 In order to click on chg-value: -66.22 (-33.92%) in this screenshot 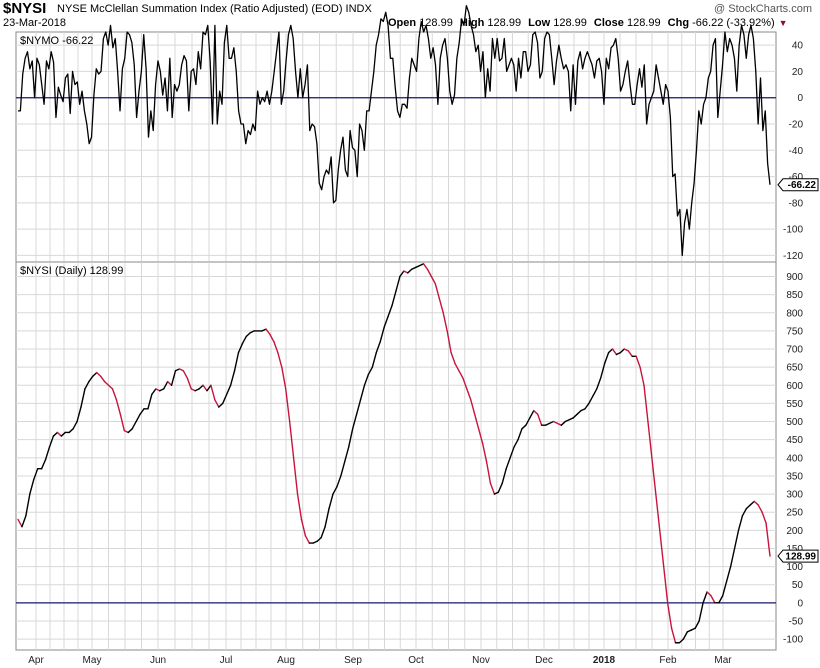, I will do `click(733, 23)`.